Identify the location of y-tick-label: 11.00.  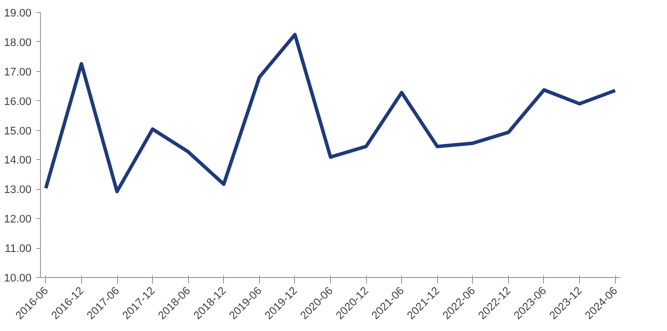
(18, 249).